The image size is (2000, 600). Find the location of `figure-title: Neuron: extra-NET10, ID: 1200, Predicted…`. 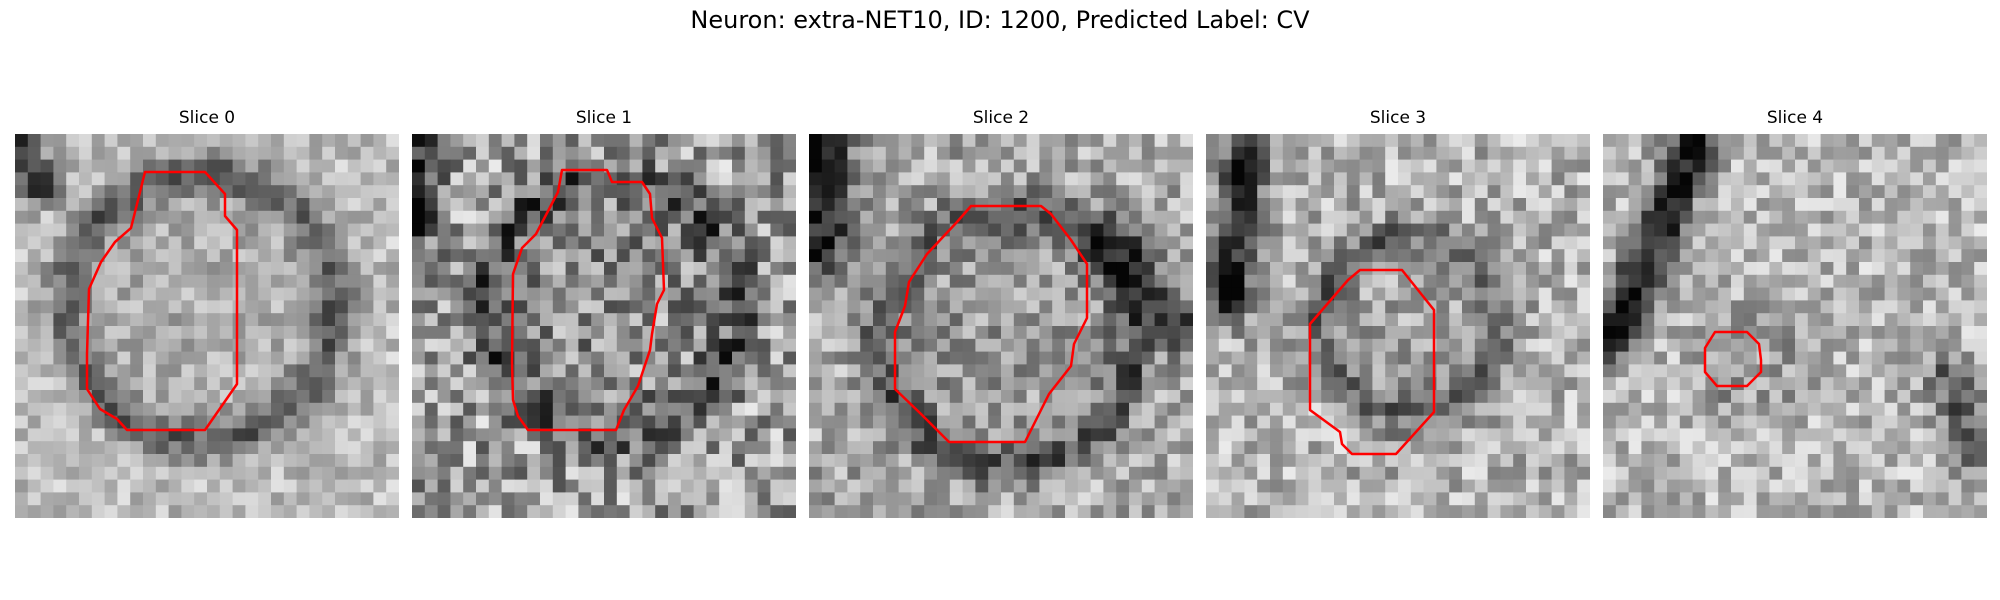

figure-title: Neuron: extra-NET10, ID: 1200, Predicted… is located at coordinates (1000, 20).